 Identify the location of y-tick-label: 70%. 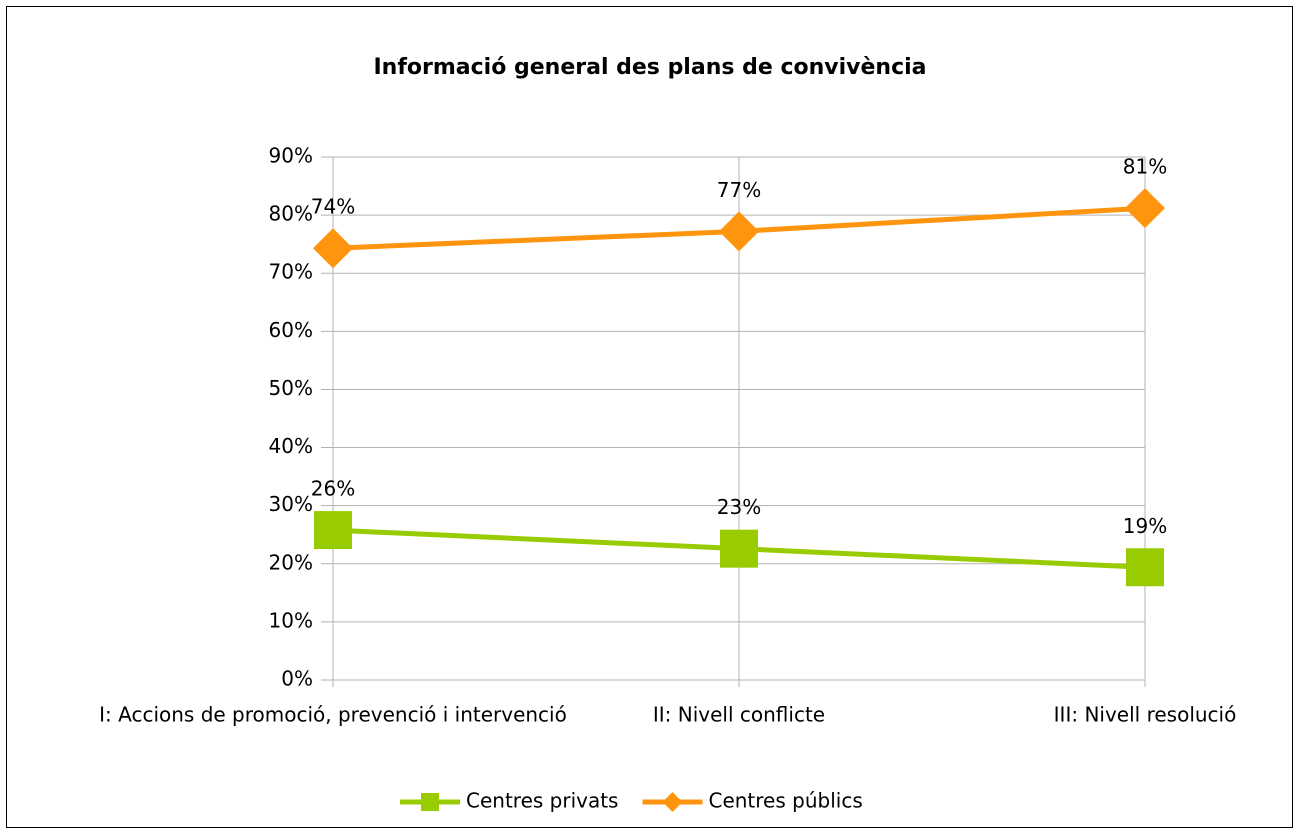
(291, 272).